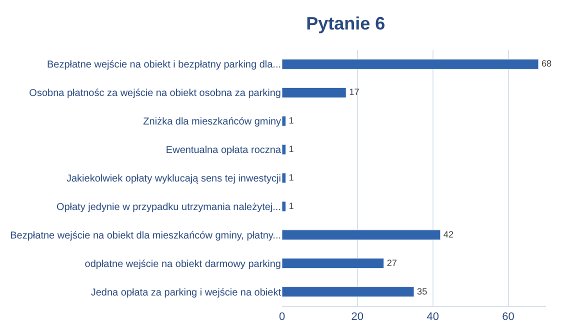 The width and height of the screenshot is (576, 336). What do you see at coordinates (508, 317) in the screenshot?
I see `x-tick-label: 60` at bounding box center [508, 317].